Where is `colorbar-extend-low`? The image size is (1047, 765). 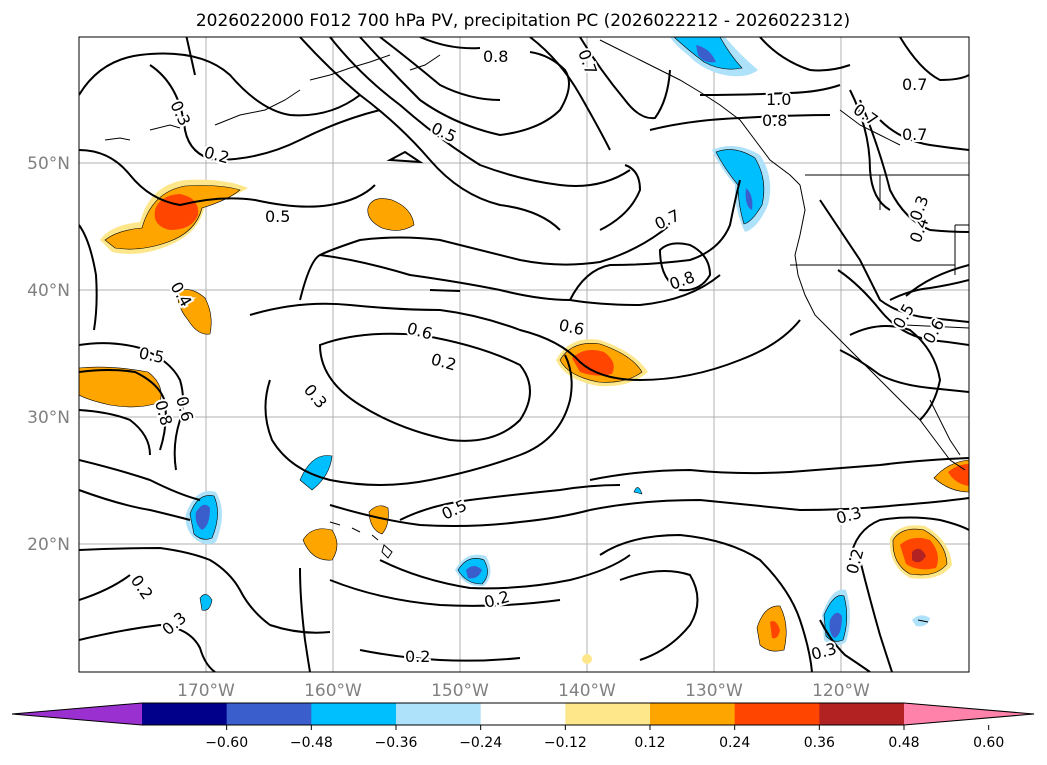 colorbar-extend-low is located at coordinates (77, 714).